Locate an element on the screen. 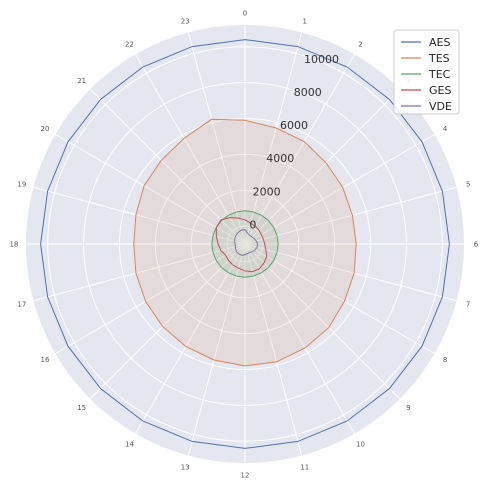 This screenshot has height=488, width=488. series-vde is located at coordinates (246, 242).